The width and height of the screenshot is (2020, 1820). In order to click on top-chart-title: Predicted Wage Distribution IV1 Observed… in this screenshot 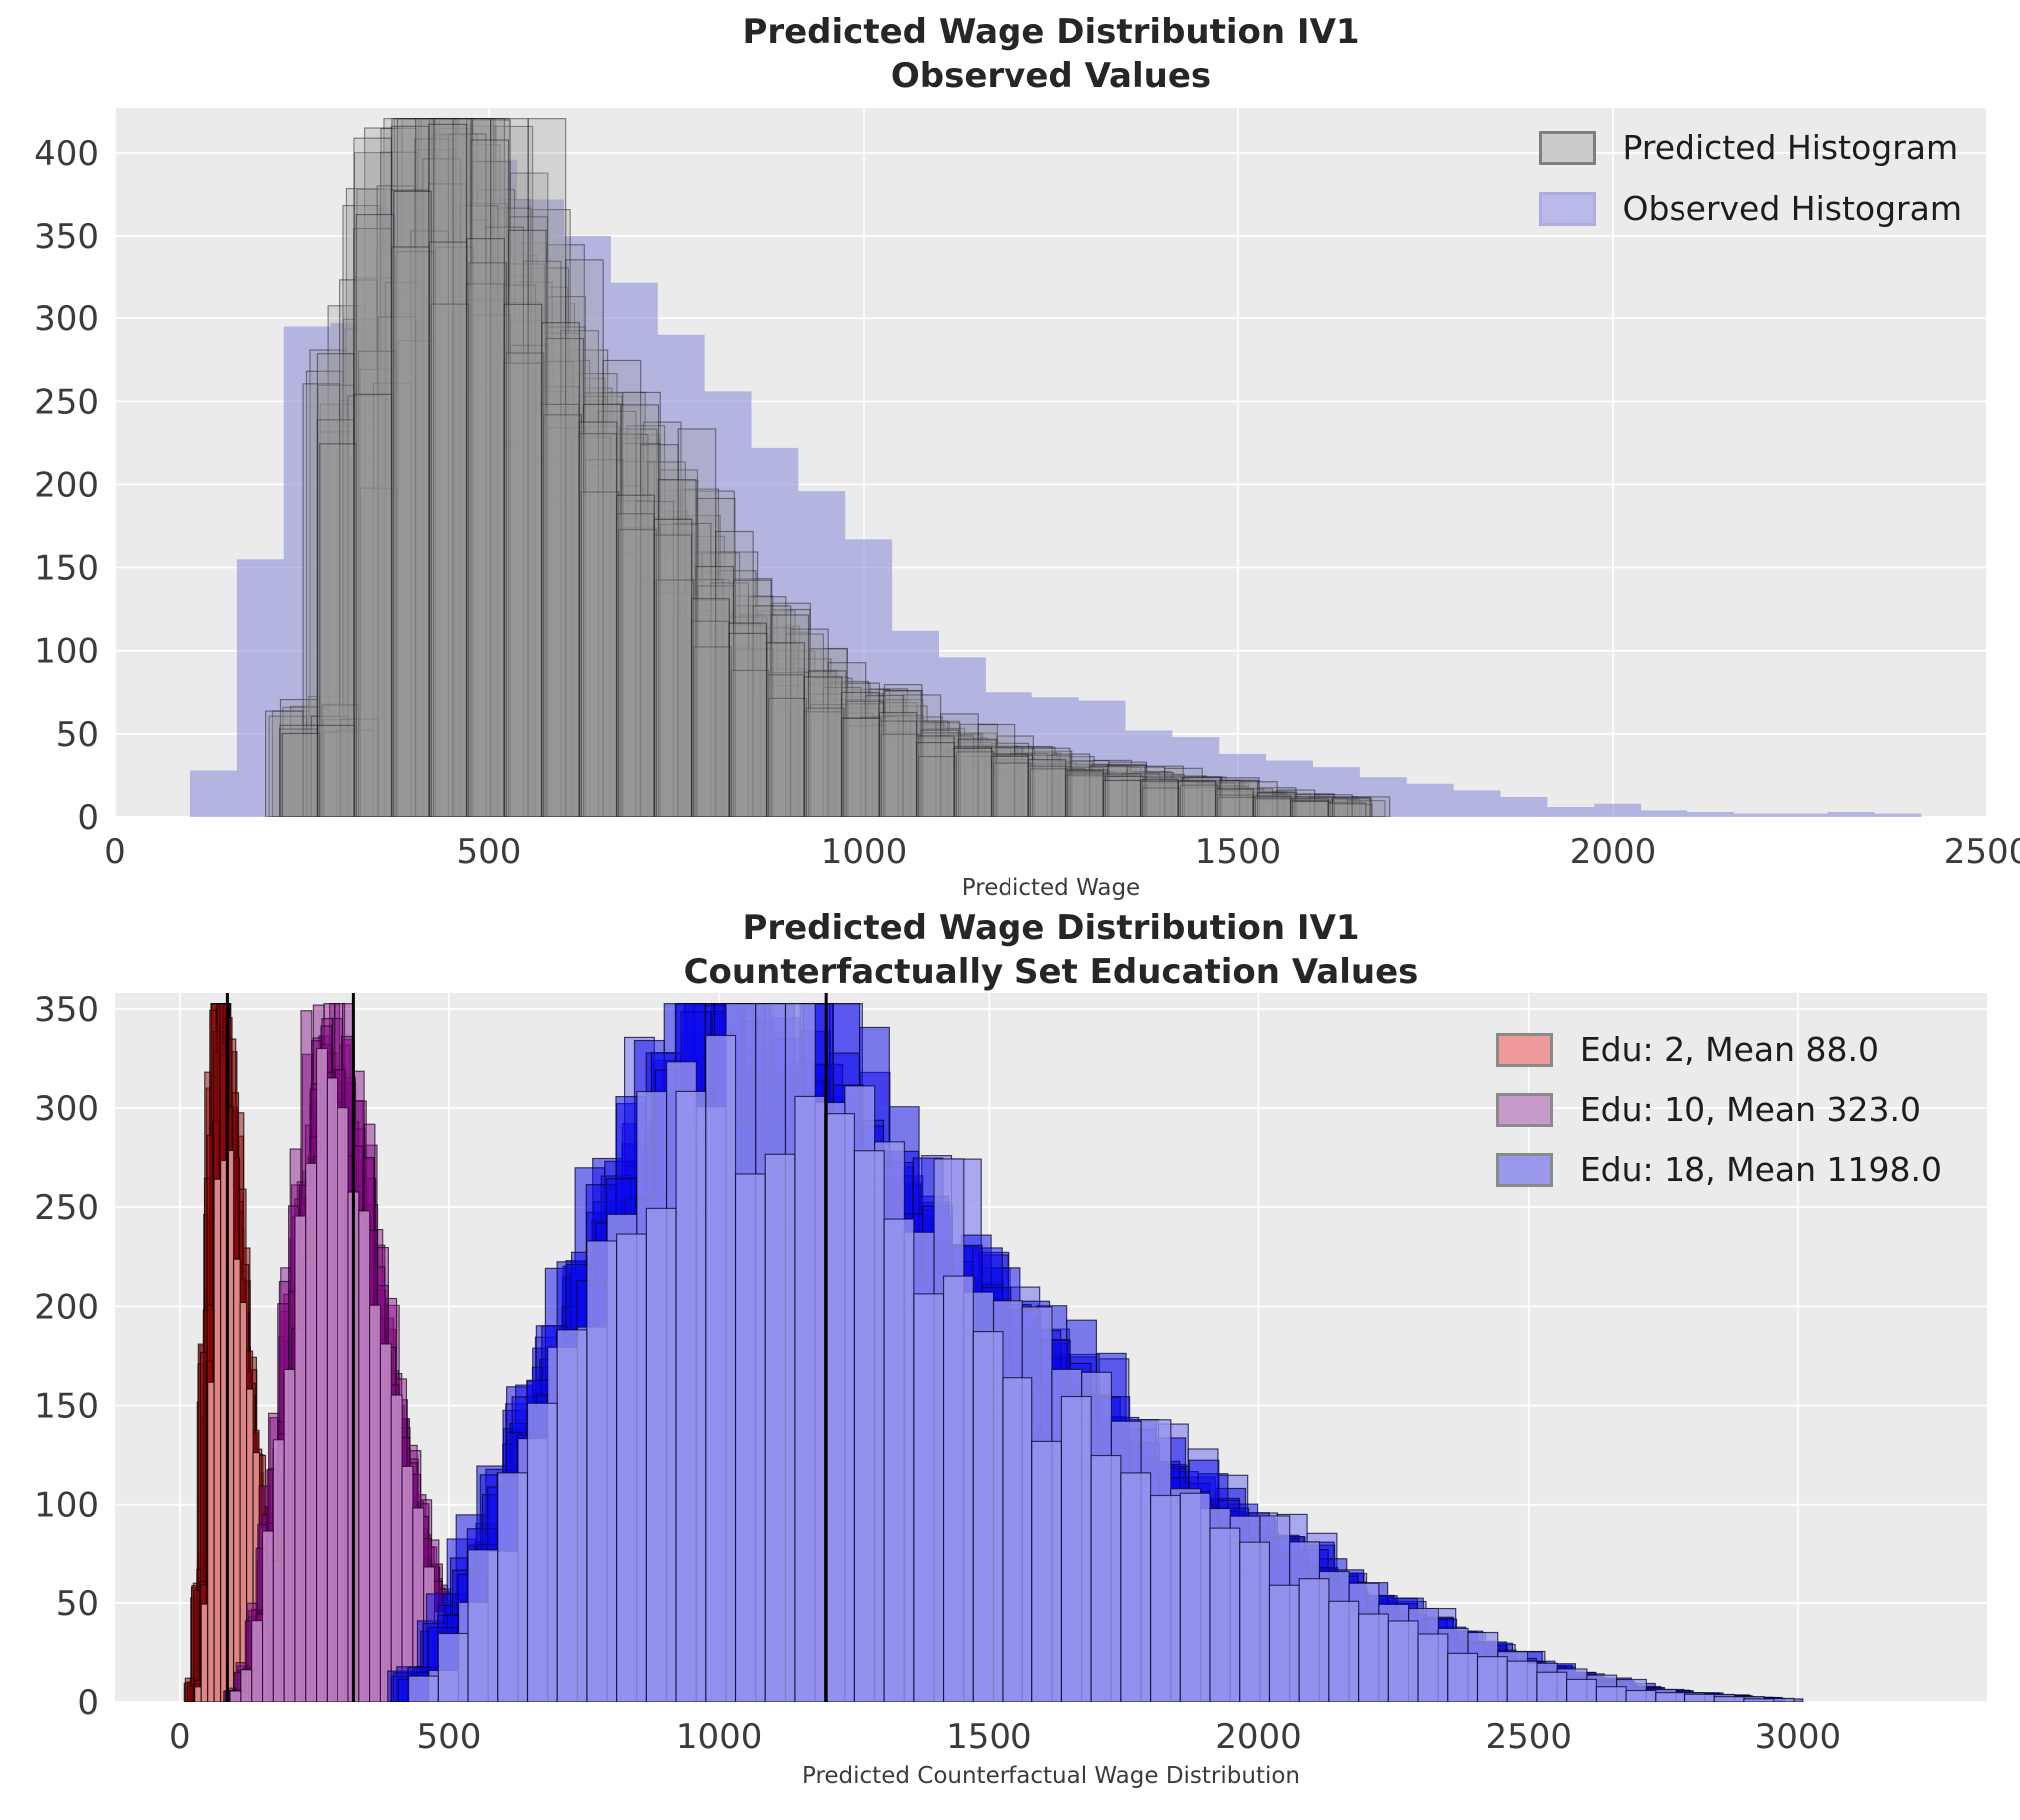, I will do `click(1051, 54)`.